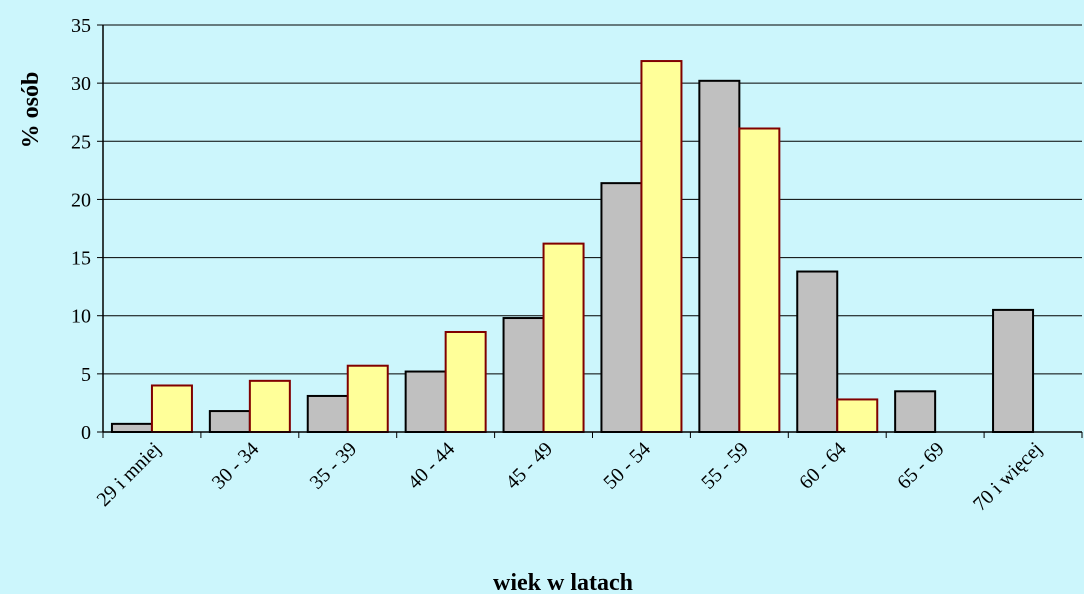  Describe the element at coordinates (86, 433) in the screenshot. I see `y-tick-label: 0` at that location.